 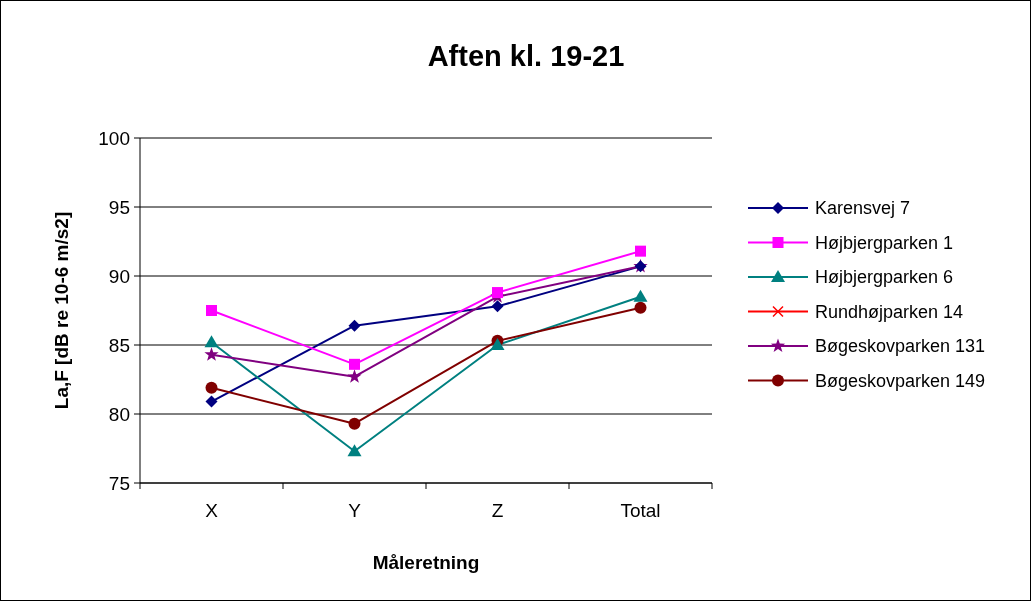 What do you see at coordinates (889, 311) in the screenshot?
I see `legend-label: Rundhøjparken 14` at bounding box center [889, 311].